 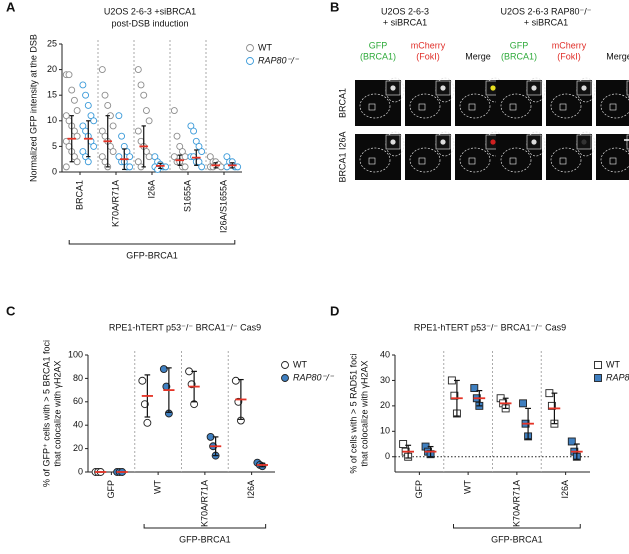 What do you see at coordinates (78, 401) in the screenshot?
I see `y-tick-label: 60` at bounding box center [78, 401].